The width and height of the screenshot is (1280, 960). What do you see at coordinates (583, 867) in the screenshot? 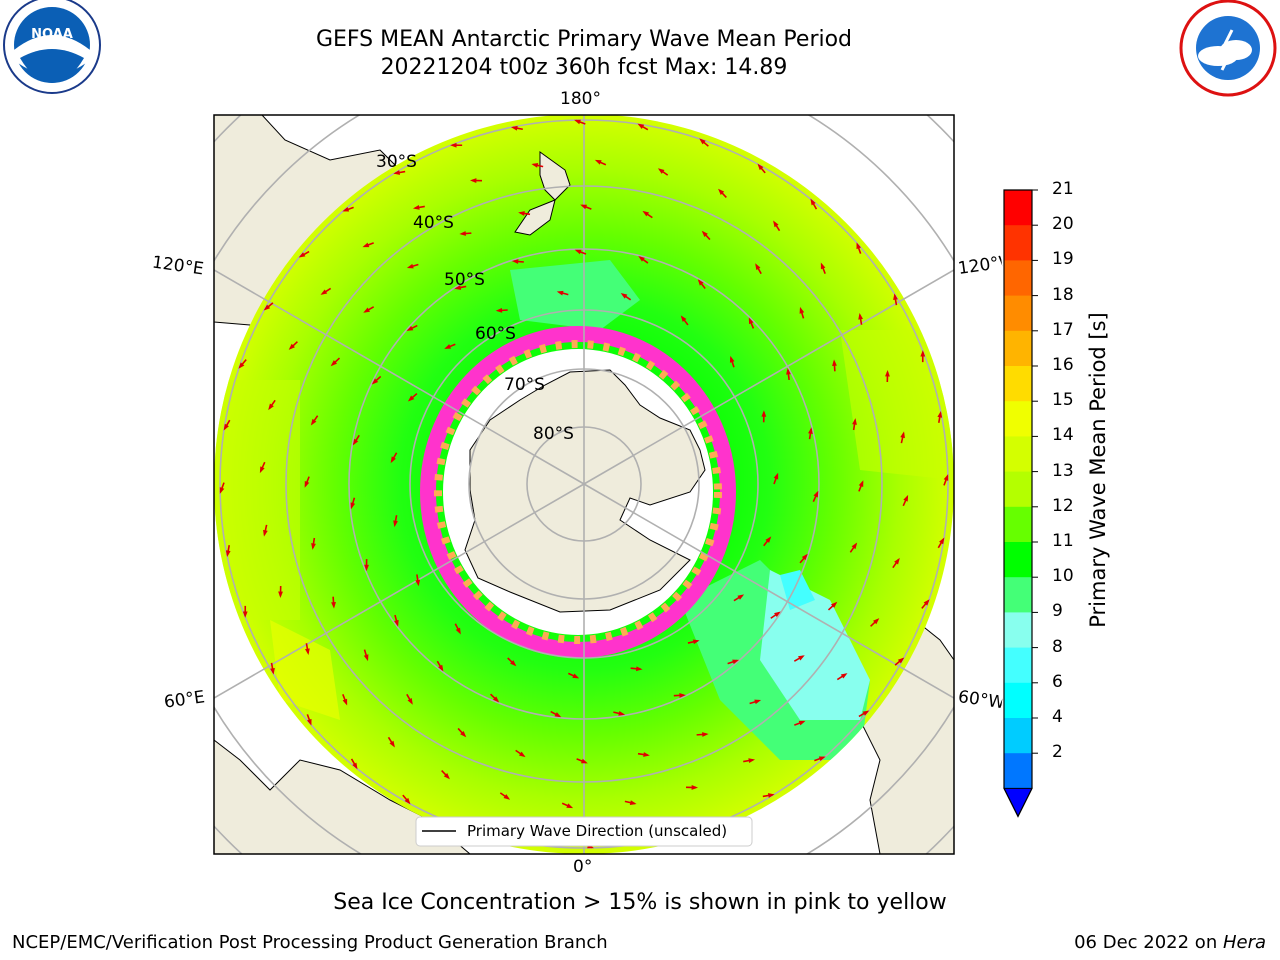
I see `lon-label-0: 0°` at bounding box center [583, 867].